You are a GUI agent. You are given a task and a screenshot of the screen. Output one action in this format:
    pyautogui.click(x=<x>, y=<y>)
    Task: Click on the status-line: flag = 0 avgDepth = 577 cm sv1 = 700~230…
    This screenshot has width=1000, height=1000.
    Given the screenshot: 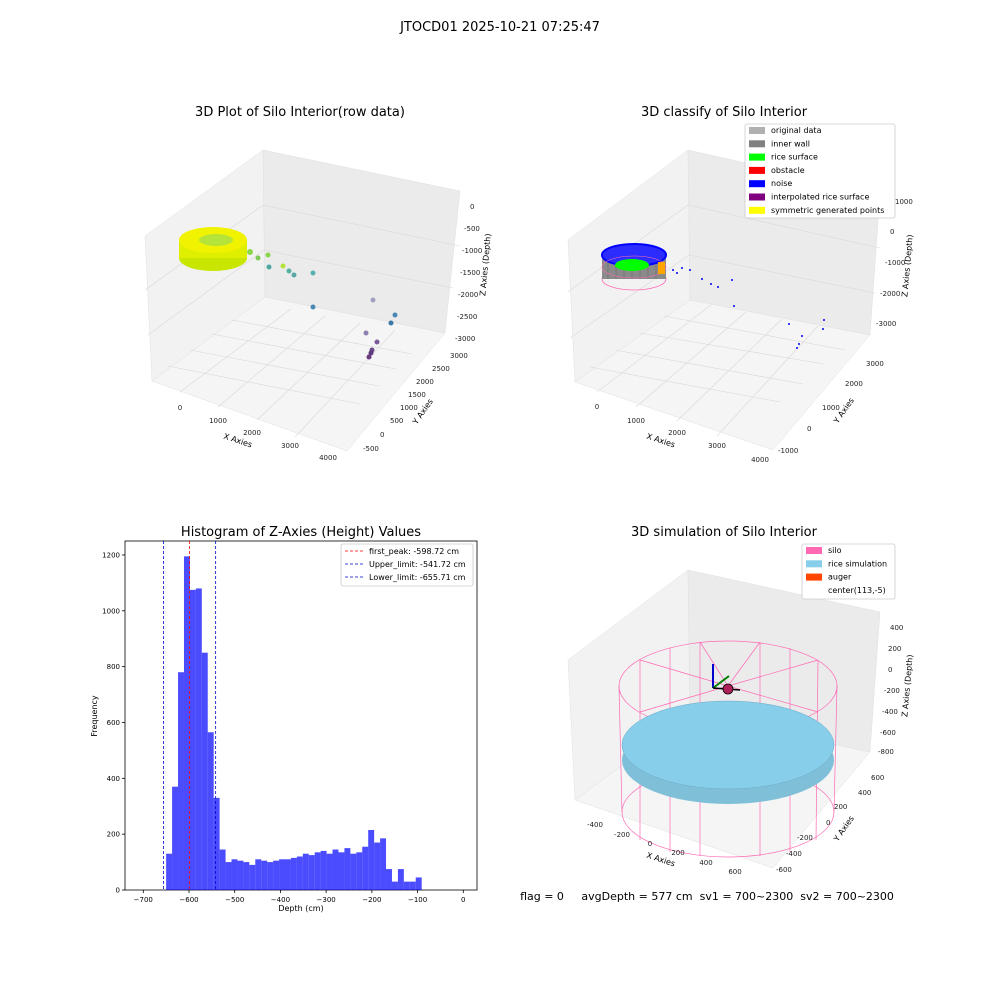 What is the action you would take?
    pyautogui.click(x=707, y=896)
    